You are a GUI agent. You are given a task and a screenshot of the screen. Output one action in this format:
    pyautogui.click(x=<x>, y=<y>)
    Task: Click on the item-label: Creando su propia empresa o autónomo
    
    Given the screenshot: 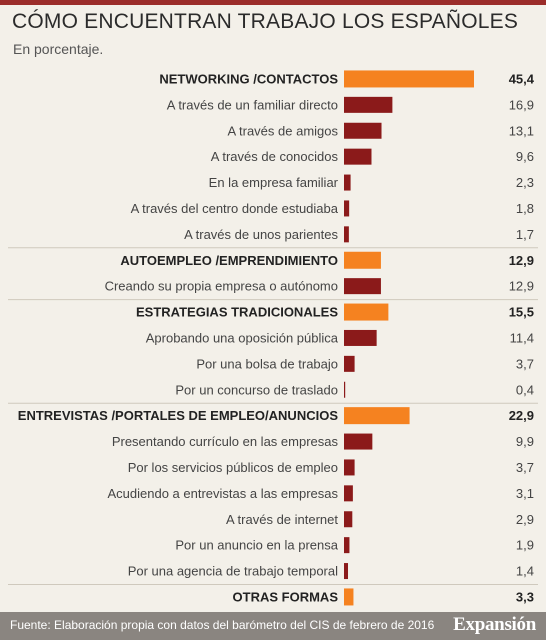 What is the action you would take?
    pyautogui.click(x=221, y=286)
    